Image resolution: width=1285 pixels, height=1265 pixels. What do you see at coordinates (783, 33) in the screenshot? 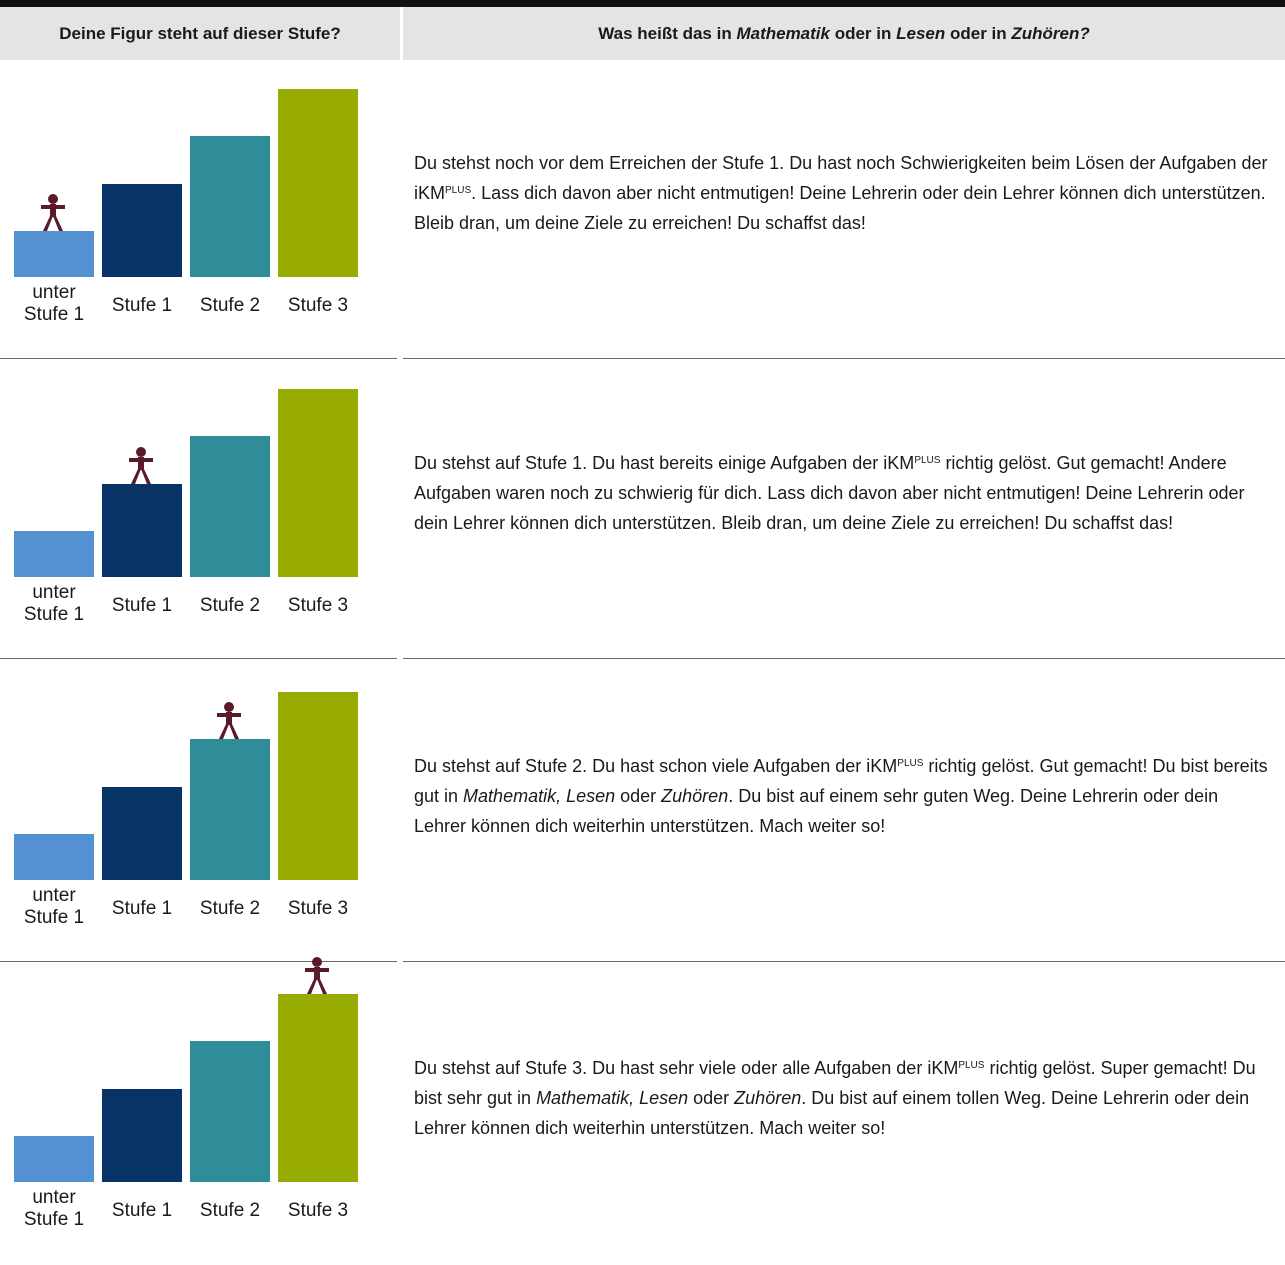
I see `header-col2-segment: Mathematik` at bounding box center [783, 33].